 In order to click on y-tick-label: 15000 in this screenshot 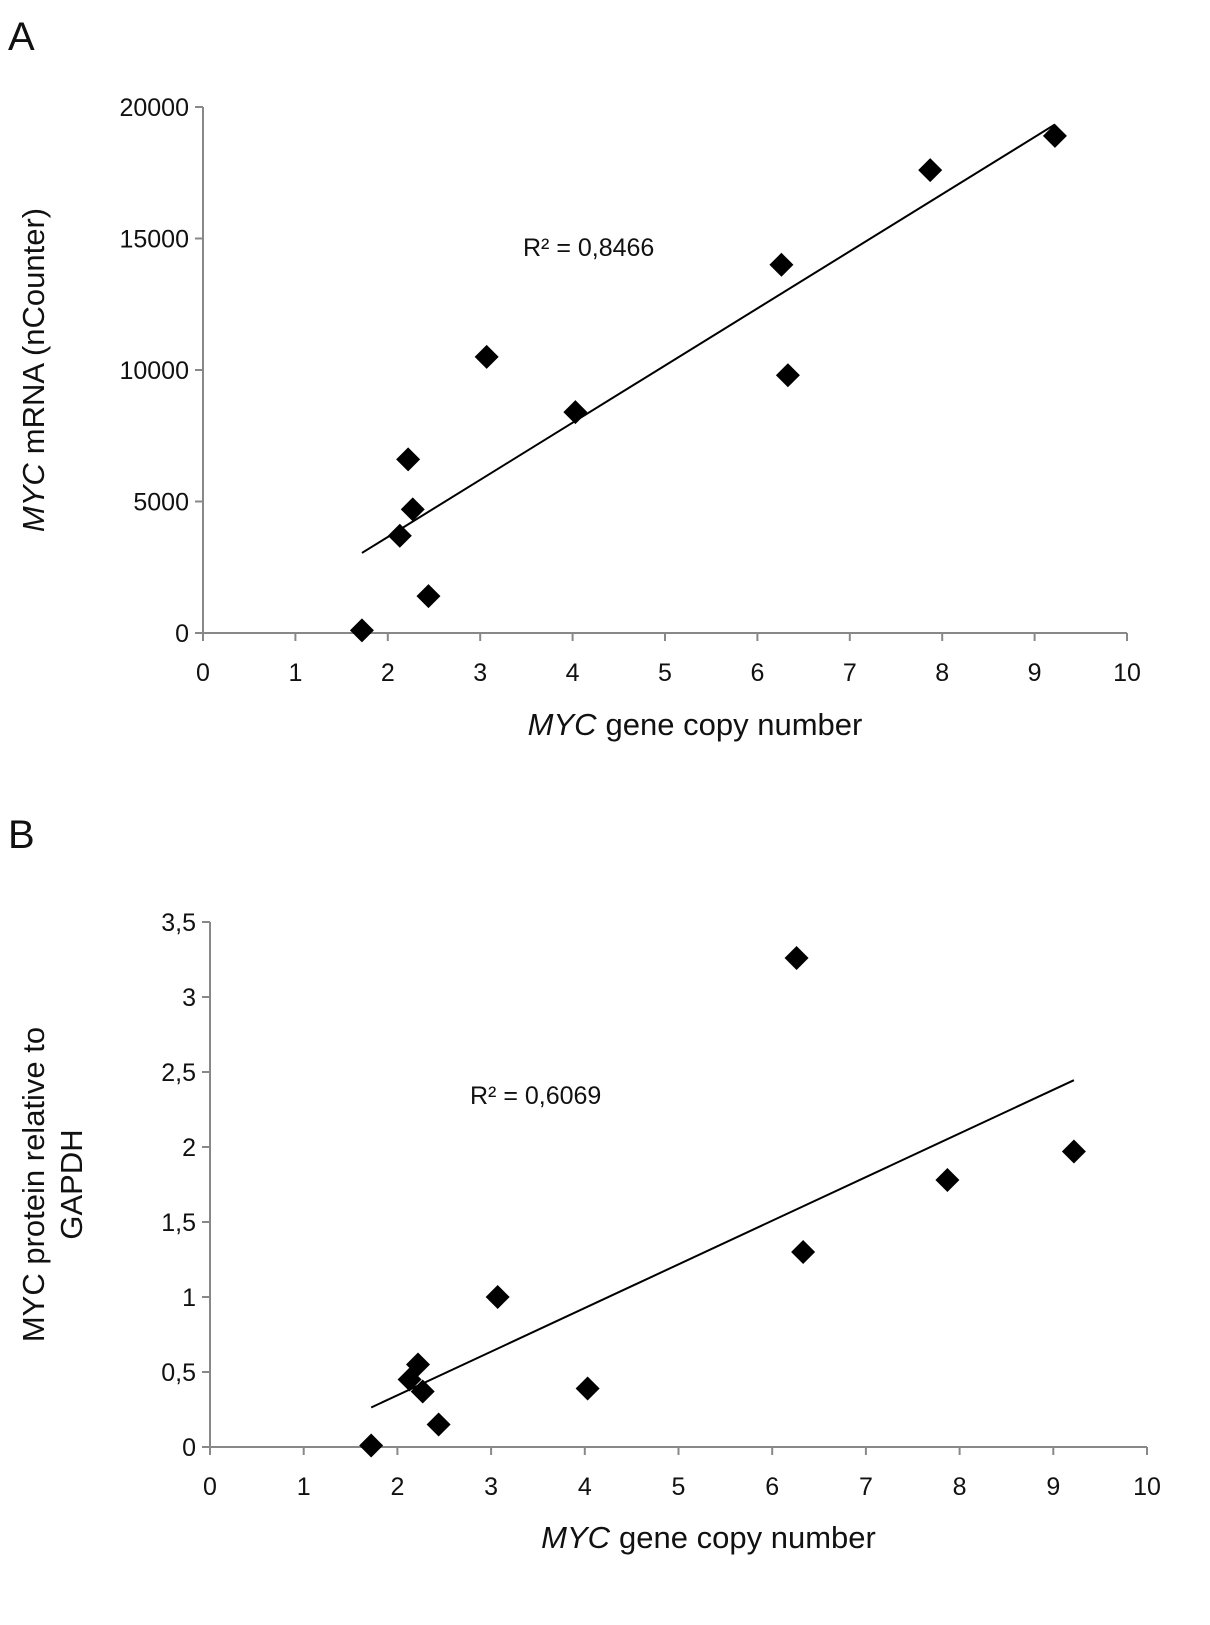, I will do `click(154, 240)`.